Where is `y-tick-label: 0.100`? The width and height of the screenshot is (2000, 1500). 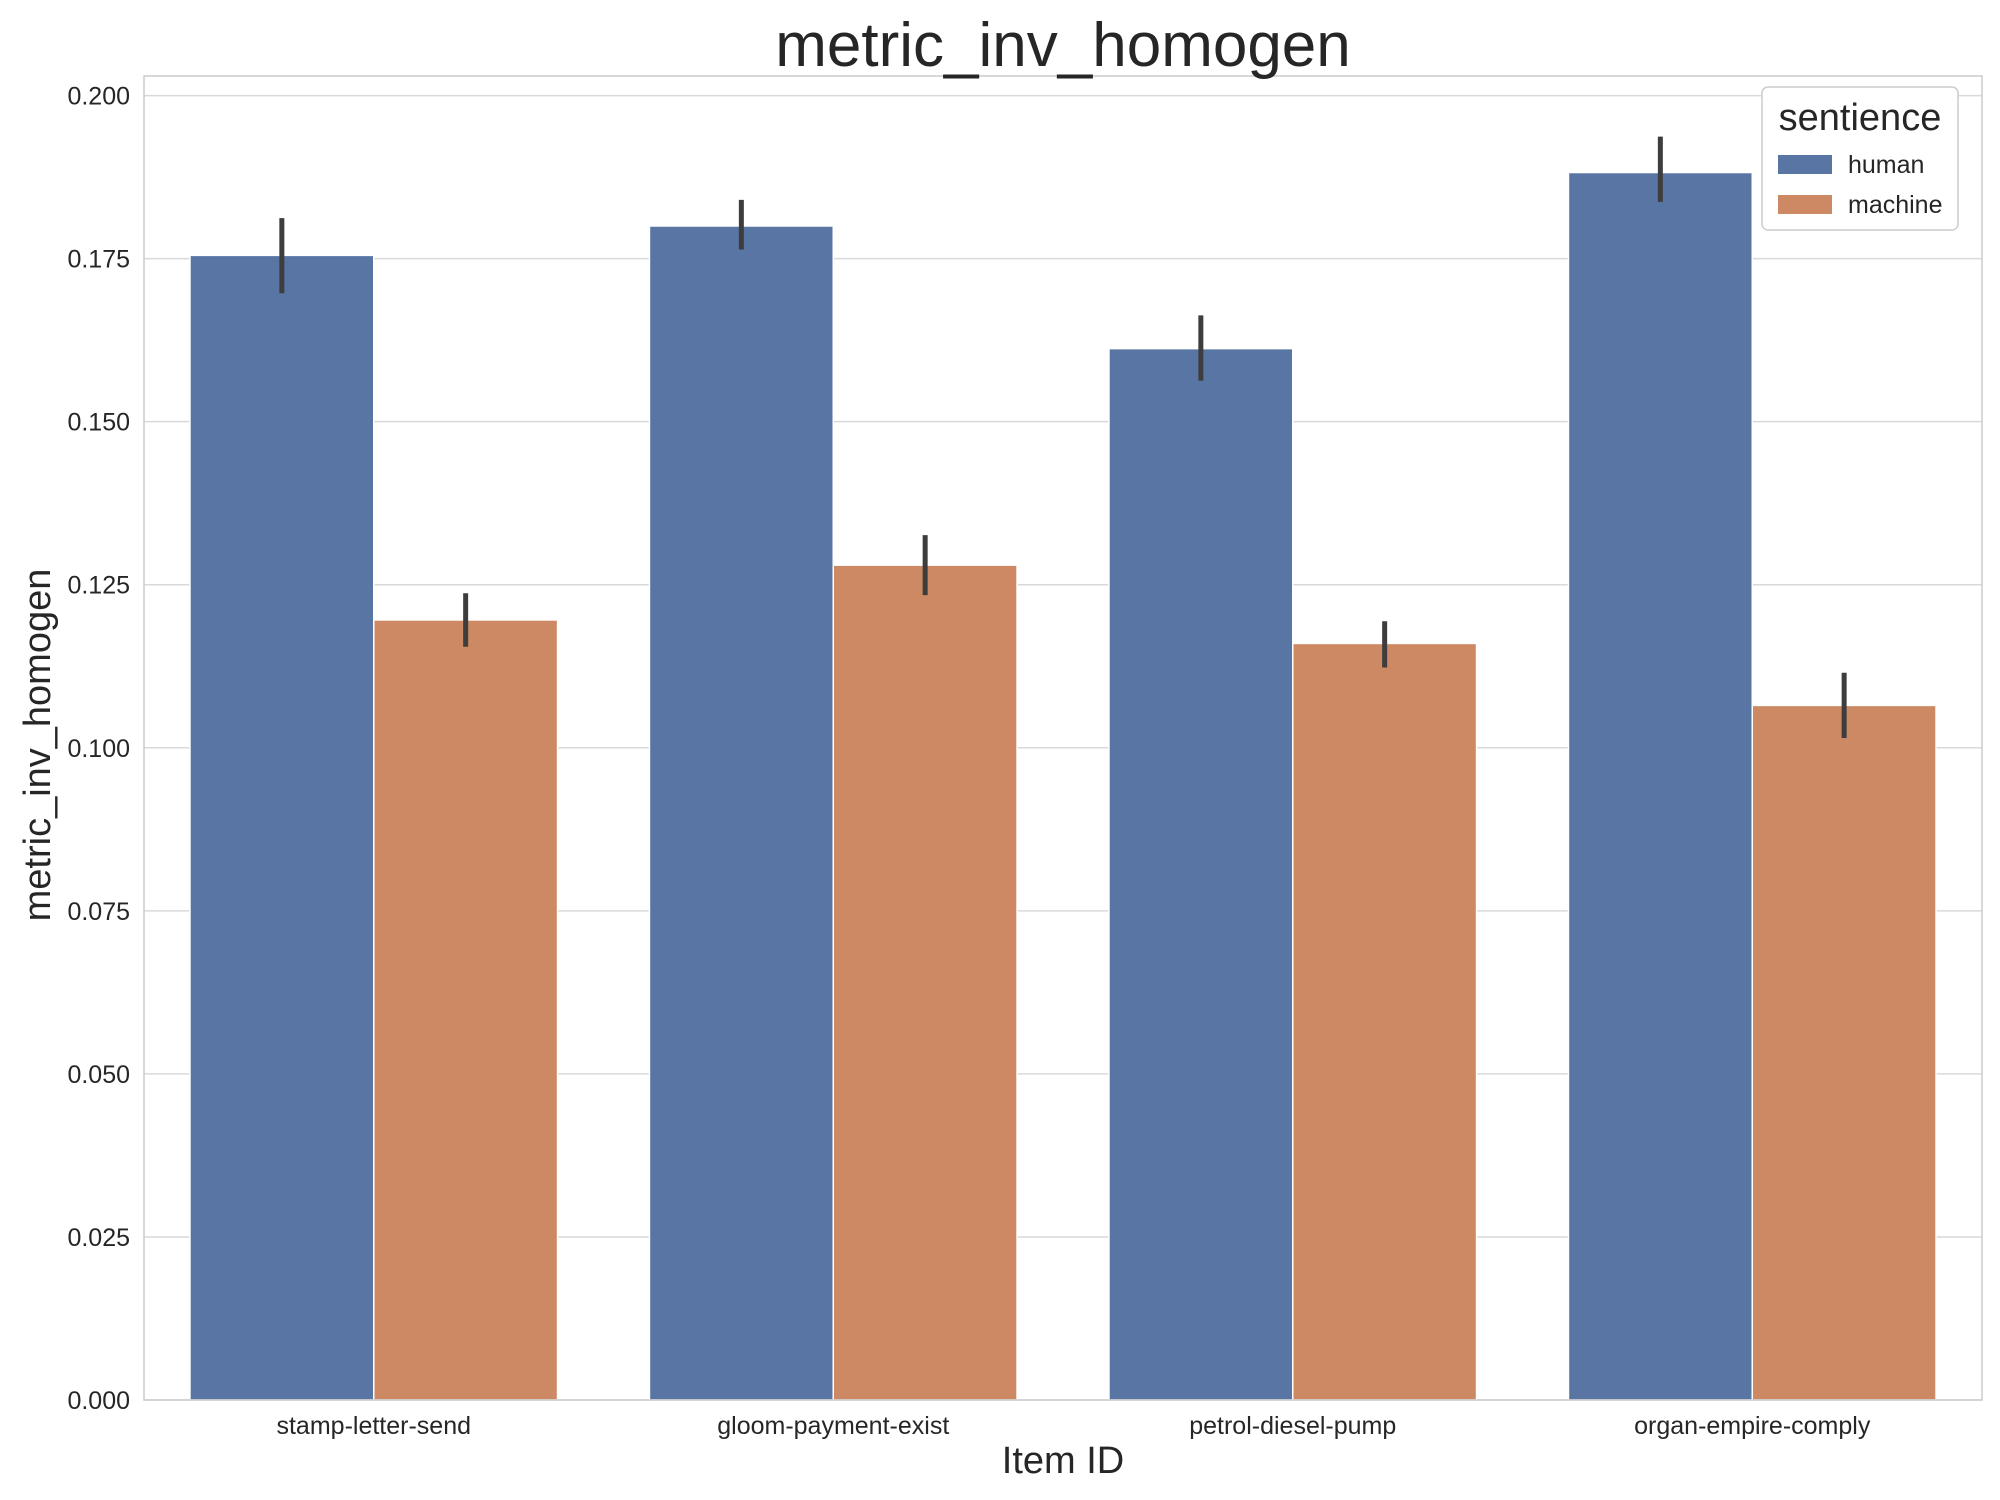
y-tick-label: 0.100 is located at coordinates (98, 749).